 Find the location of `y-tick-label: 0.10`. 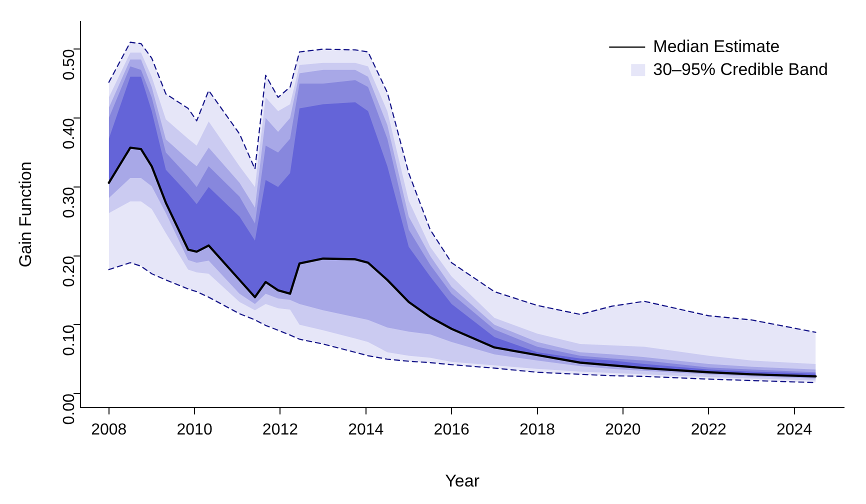

y-tick-label: 0.10 is located at coordinates (69, 340).